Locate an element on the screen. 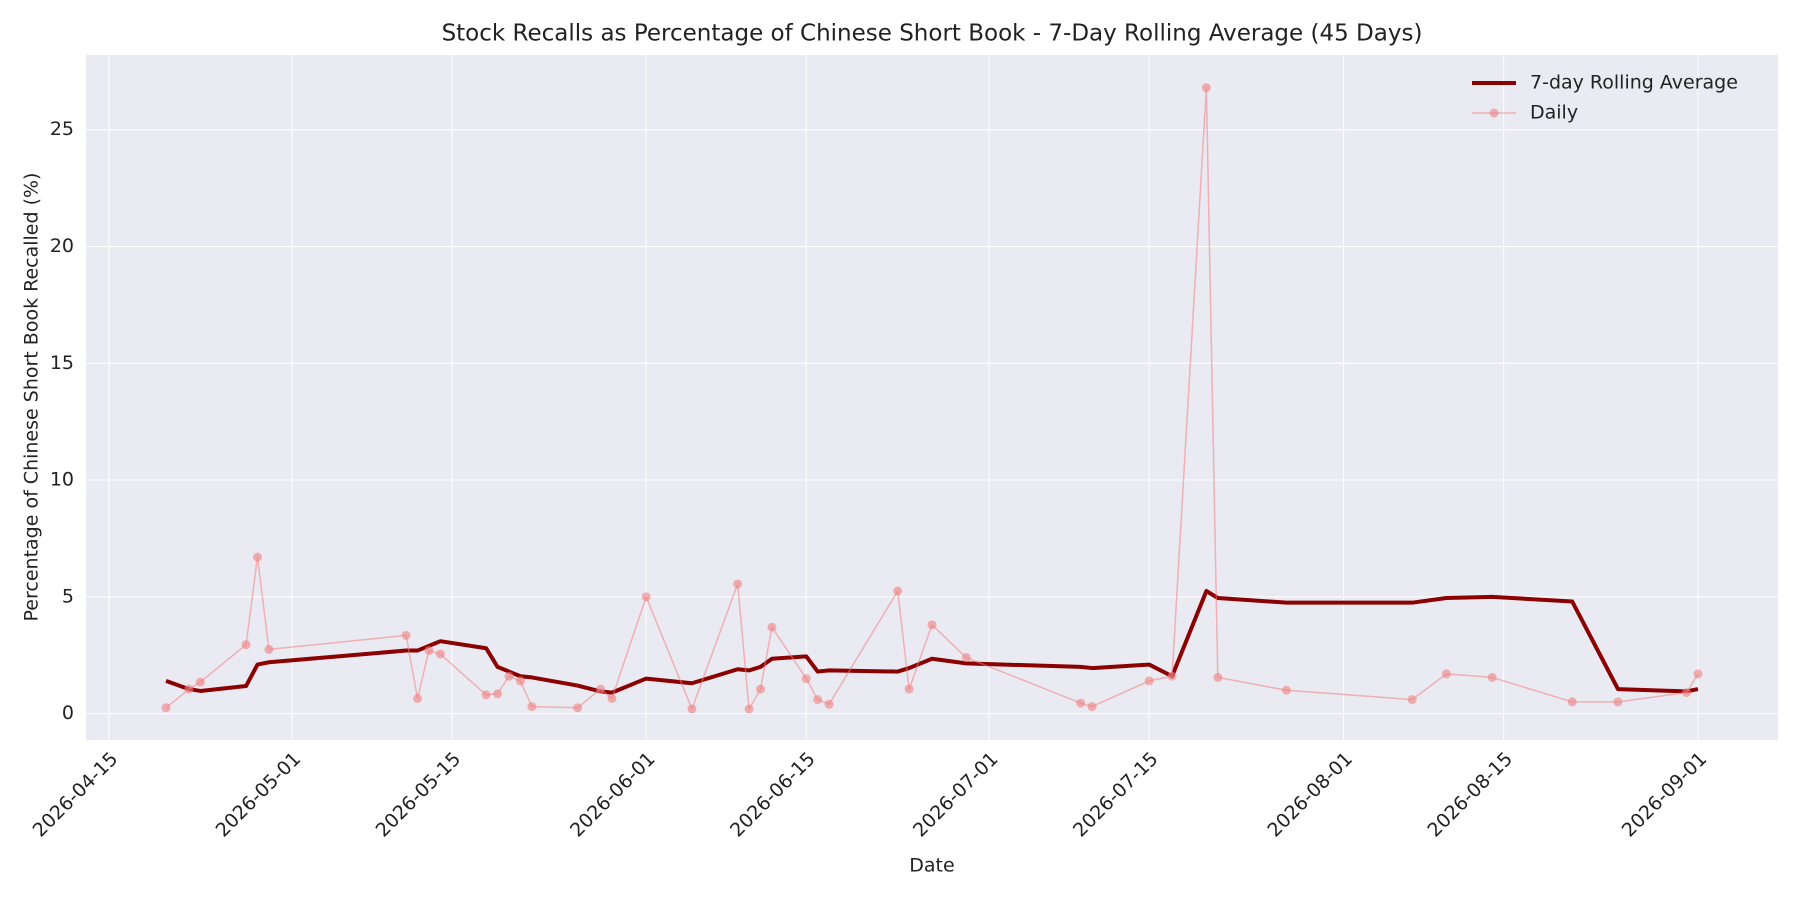  y-tick-label: 20 is located at coordinates (62, 246).